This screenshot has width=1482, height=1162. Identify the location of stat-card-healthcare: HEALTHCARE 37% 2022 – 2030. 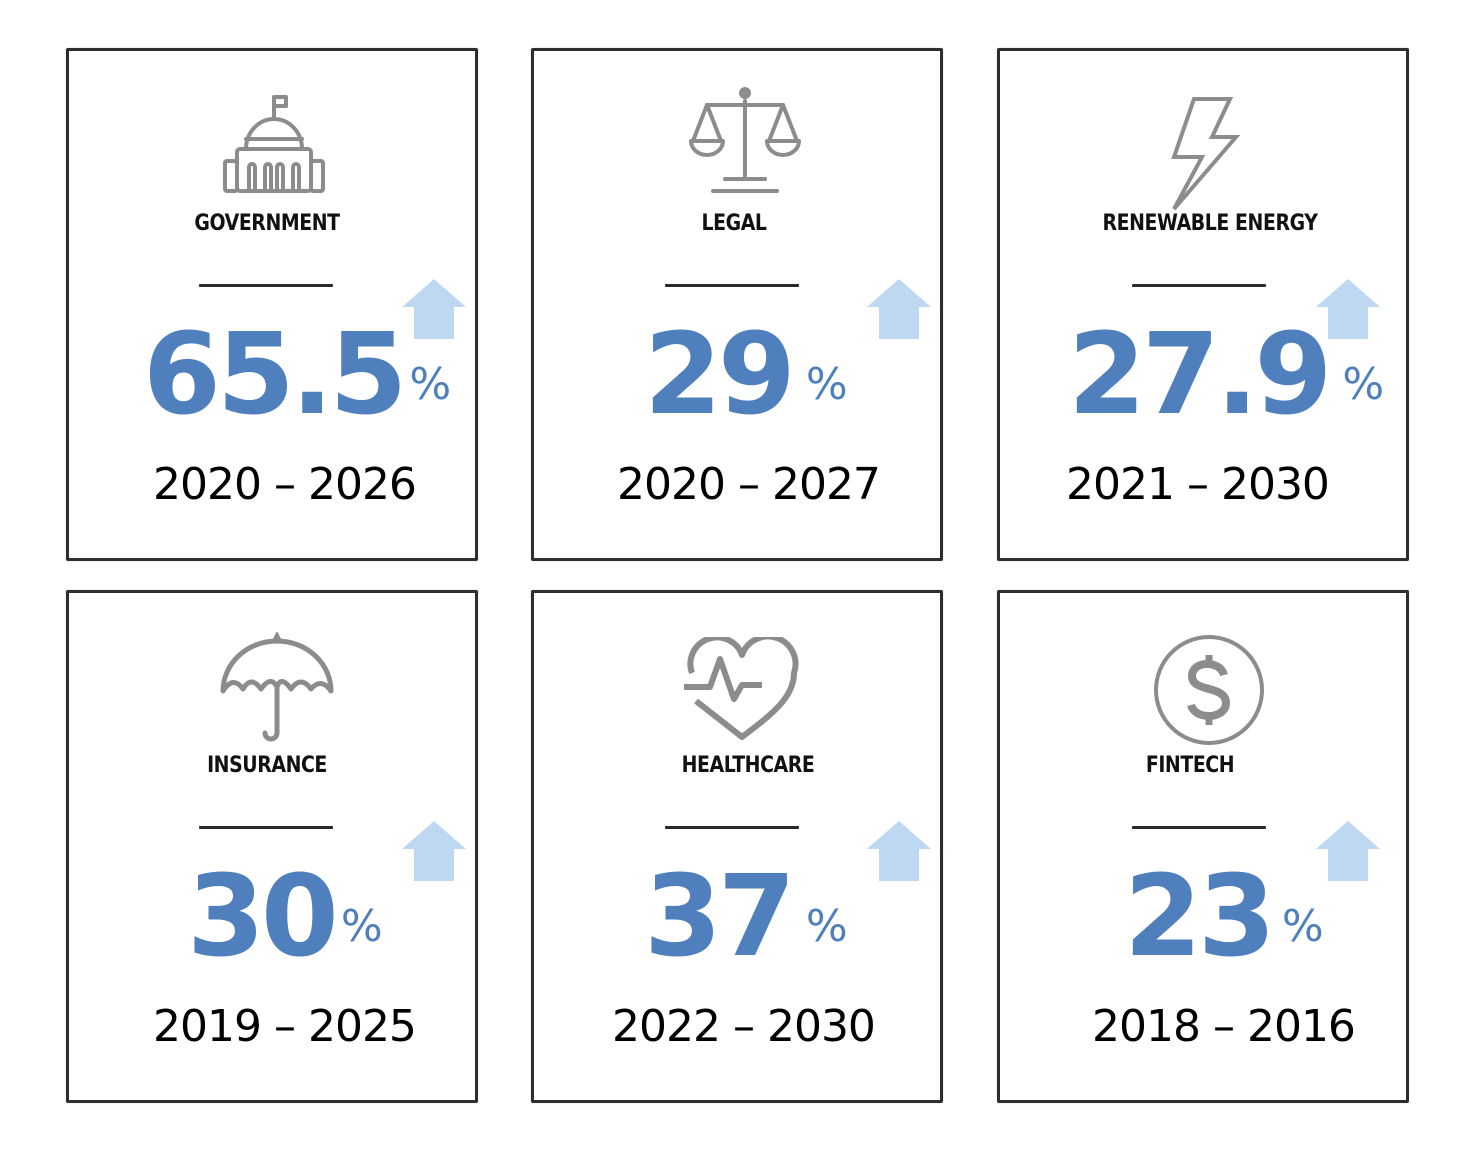
(737, 846).